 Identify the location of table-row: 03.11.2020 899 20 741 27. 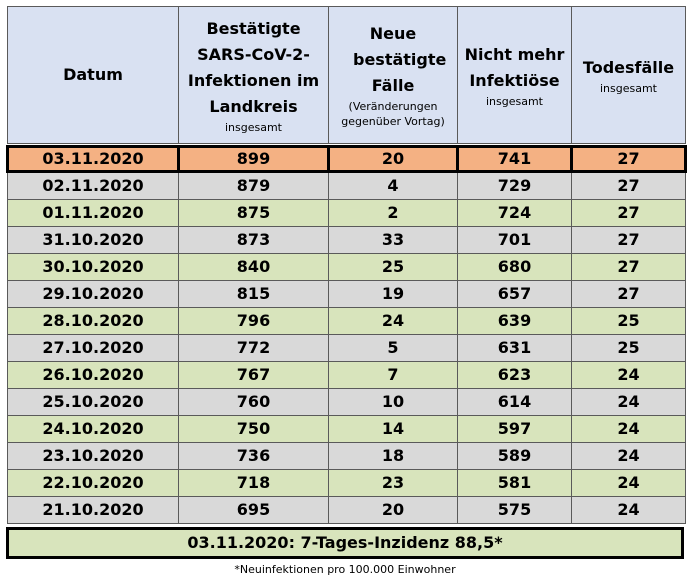
(346, 159).